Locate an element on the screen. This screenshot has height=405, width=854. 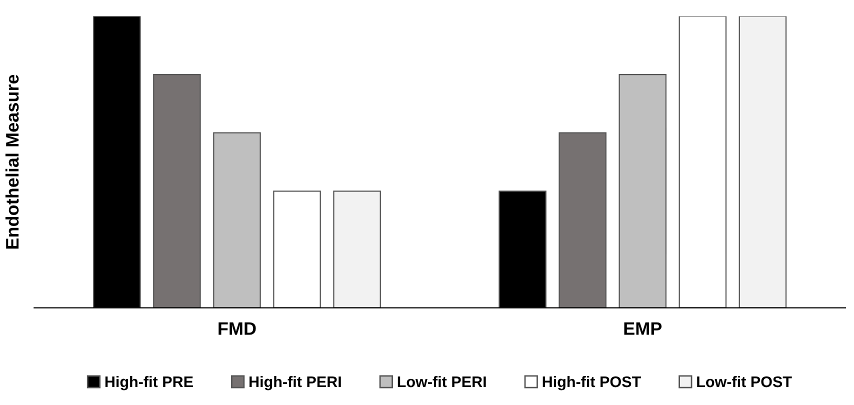
legend-label: High-fit PRE is located at coordinates (149, 383).